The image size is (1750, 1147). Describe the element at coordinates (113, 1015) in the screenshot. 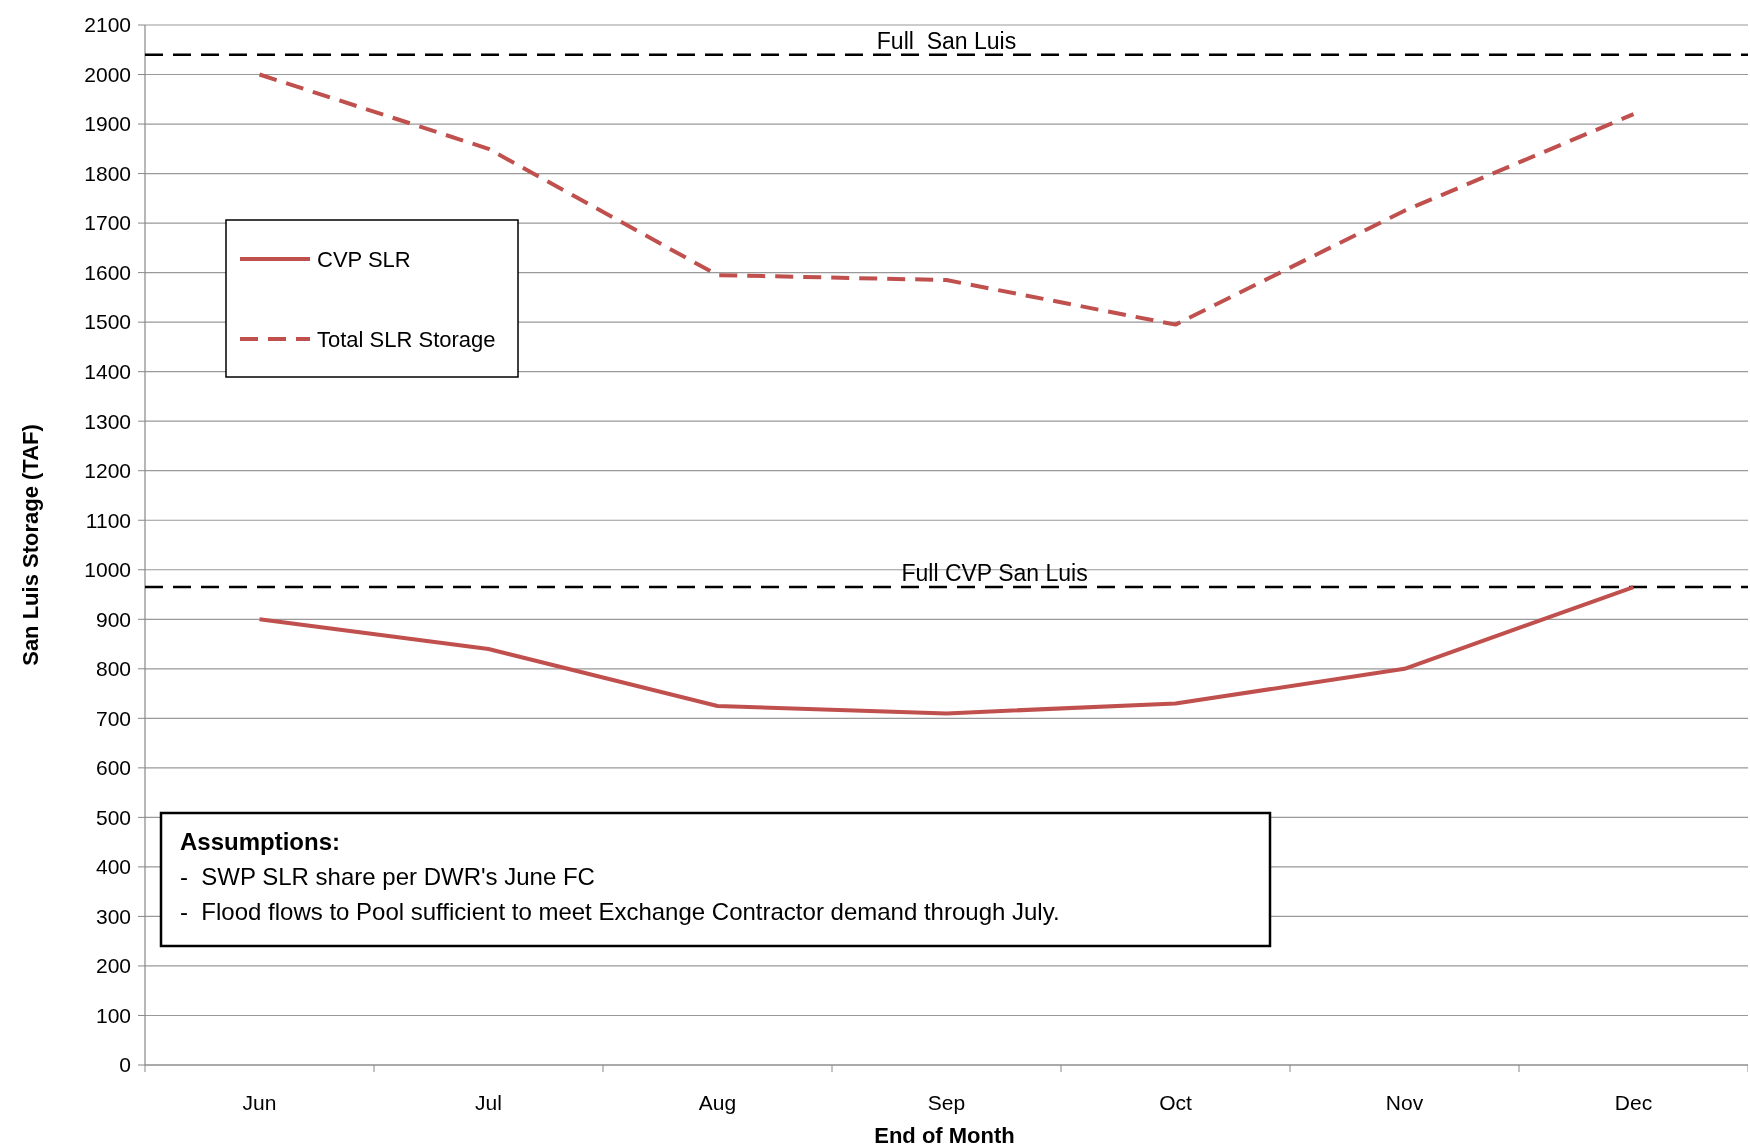

I see `y-tick-label: 100` at that location.